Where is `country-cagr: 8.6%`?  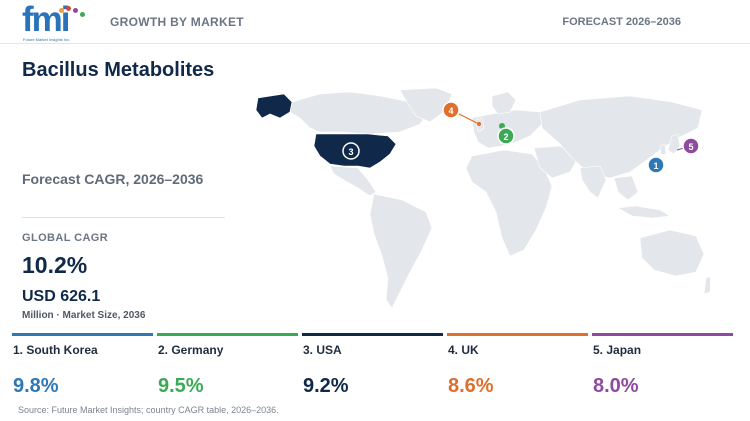 country-cagr: 8.6% is located at coordinates (471, 386).